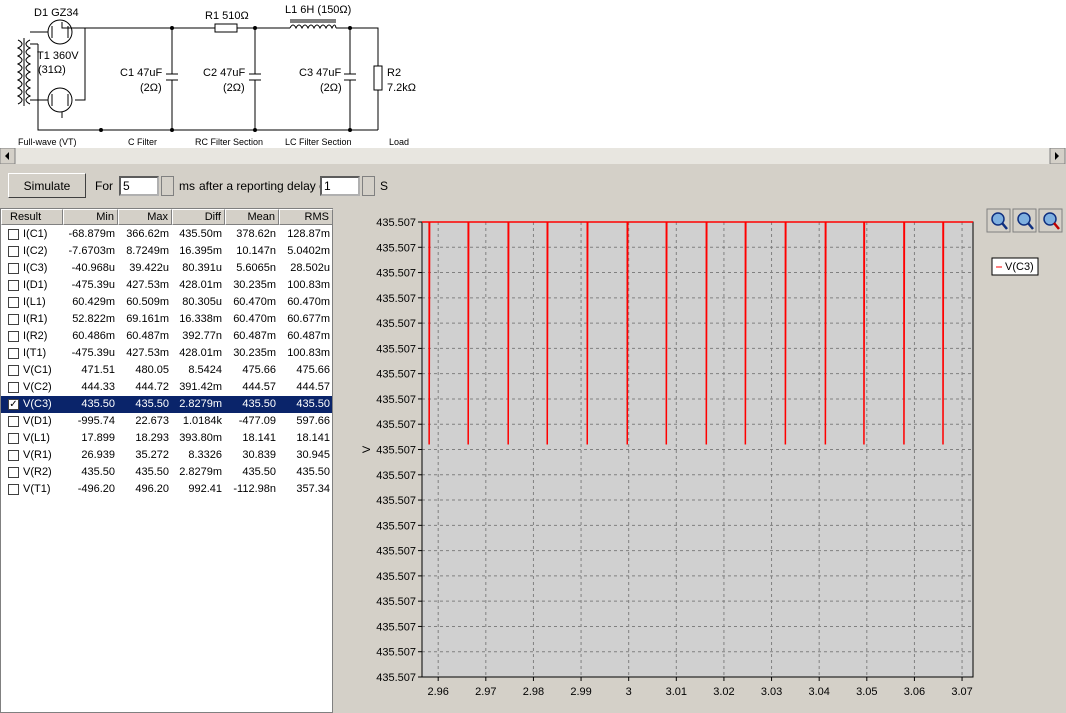 Image resolution: width=1066 pixels, height=713 pixels. Describe the element at coordinates (47, 185) in the screenshot. I see `simulate-button: Simulate` at that location.